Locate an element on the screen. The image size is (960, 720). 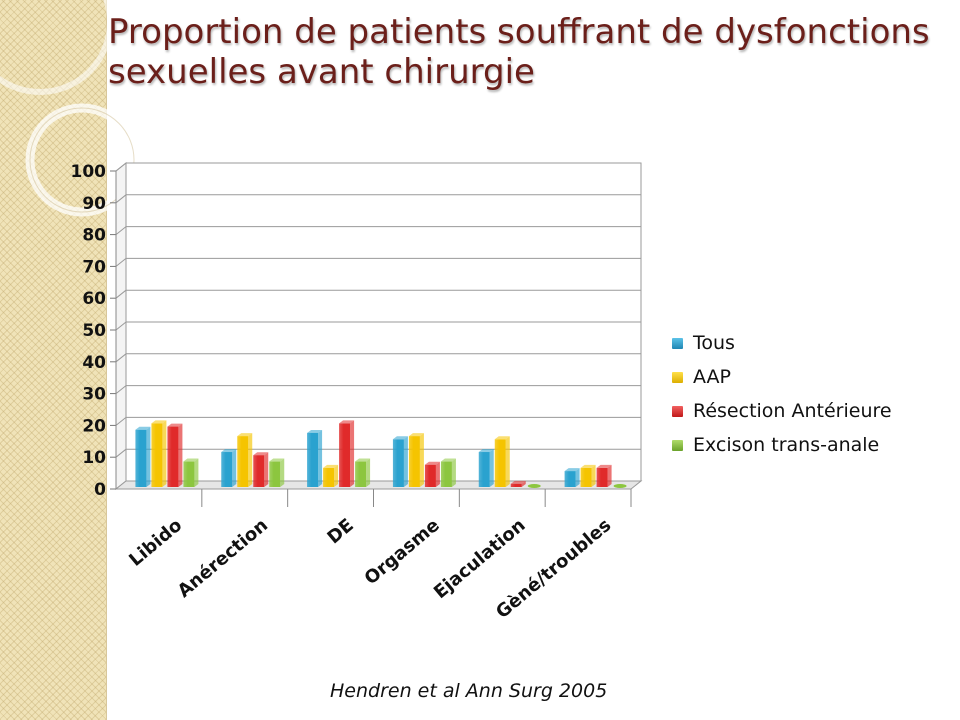
y-tick-label: 0 is located at coordinates (100, 490).